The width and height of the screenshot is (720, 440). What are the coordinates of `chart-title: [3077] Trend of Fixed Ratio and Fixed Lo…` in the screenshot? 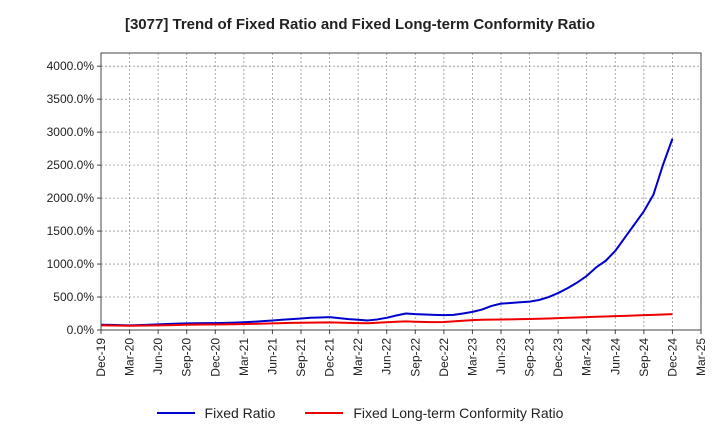 It's located at (360, 24).